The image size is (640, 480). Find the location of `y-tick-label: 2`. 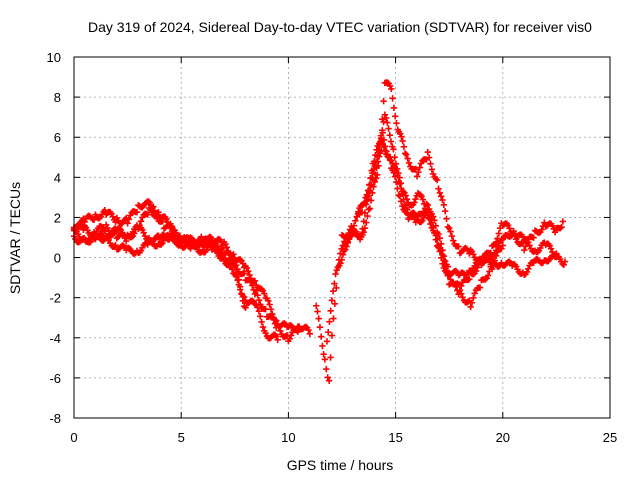

y-tick-label: 2 is located at coordinates (57, 217).